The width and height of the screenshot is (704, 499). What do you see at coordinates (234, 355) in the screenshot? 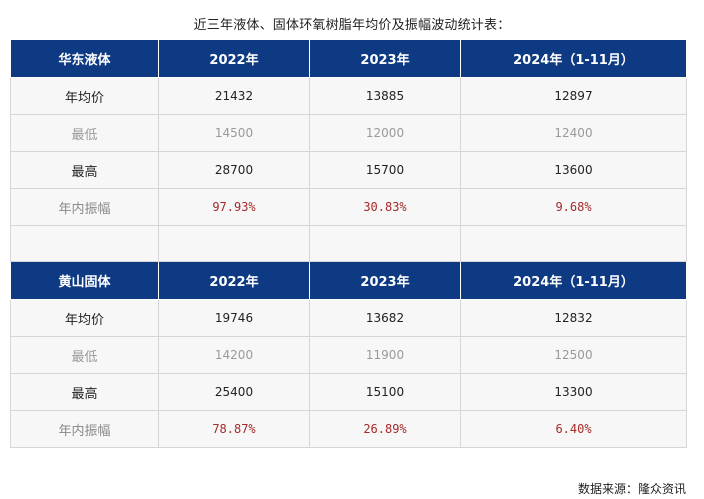
I see `table-cell: 14200` at bounding box center [234, 355].